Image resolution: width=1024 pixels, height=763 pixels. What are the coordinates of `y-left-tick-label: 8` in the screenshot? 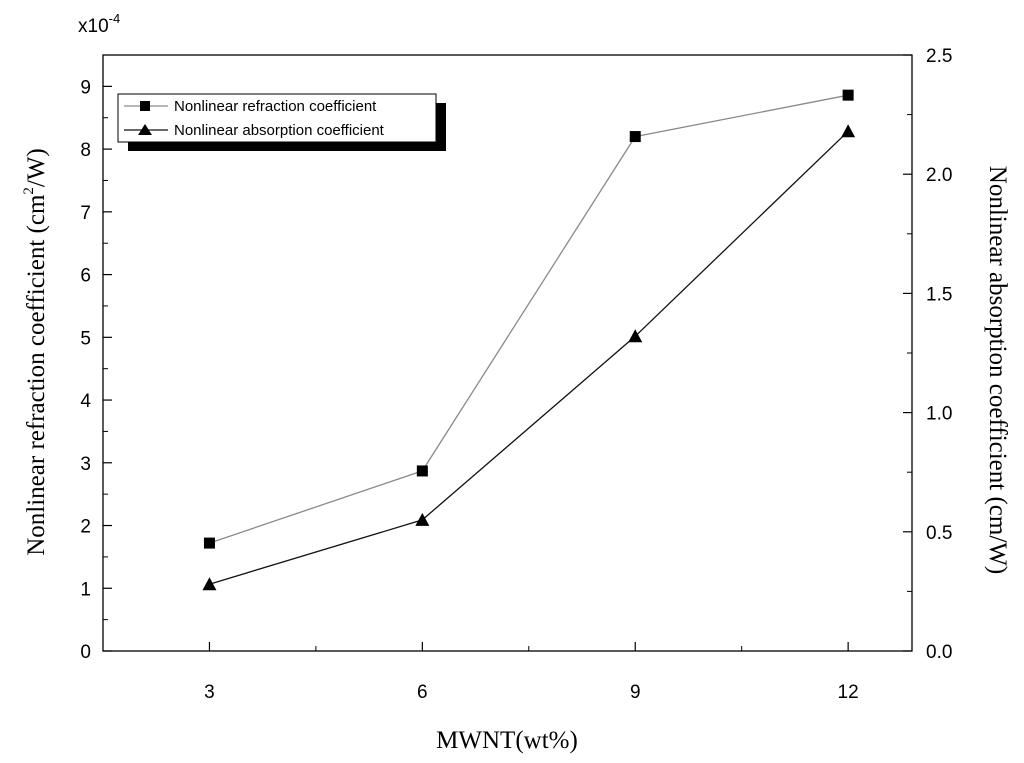 It's located at (85, 150).